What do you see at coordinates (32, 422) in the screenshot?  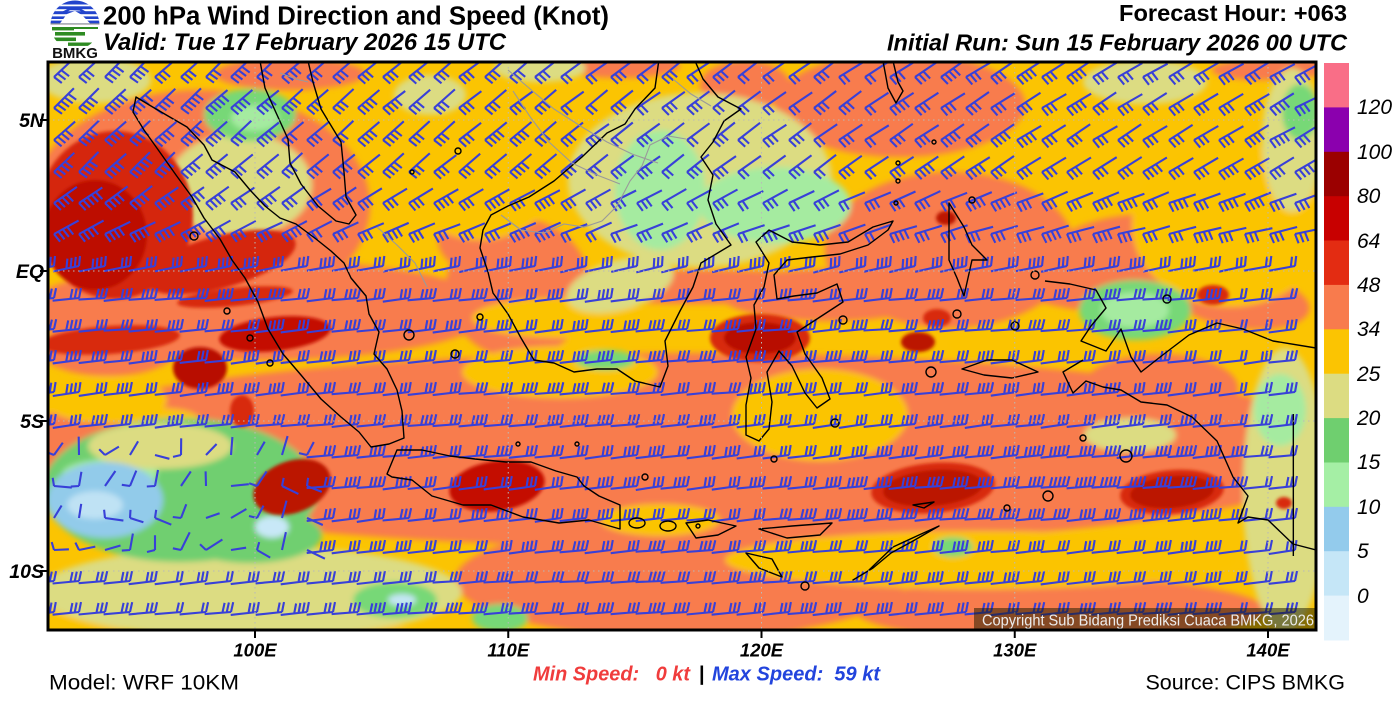 I see `svg-text: 5S` at bounding box center [32, 422].